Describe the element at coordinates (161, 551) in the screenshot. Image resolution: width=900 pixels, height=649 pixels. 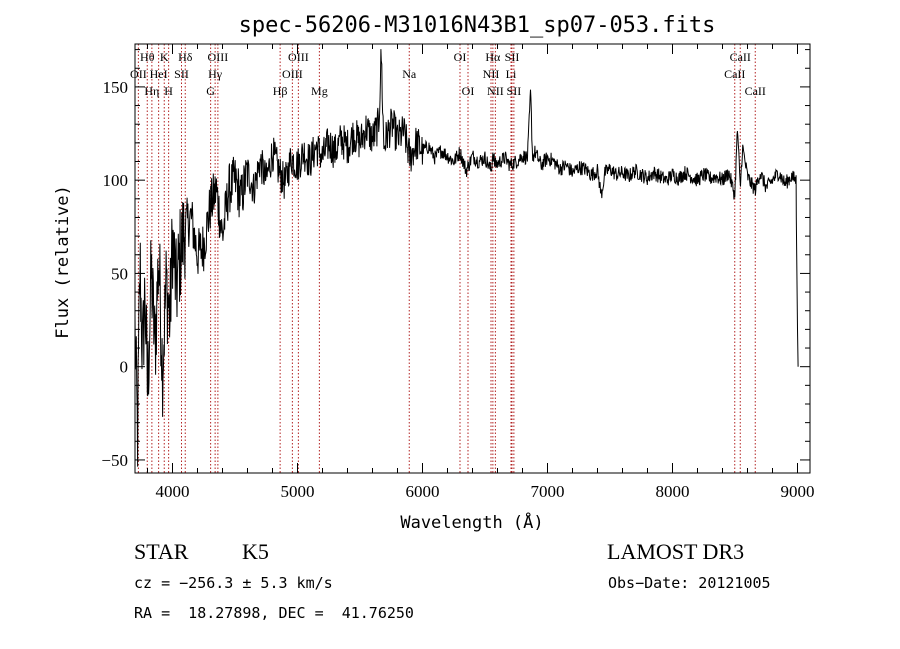
I see `object-class: STAR` at that location.